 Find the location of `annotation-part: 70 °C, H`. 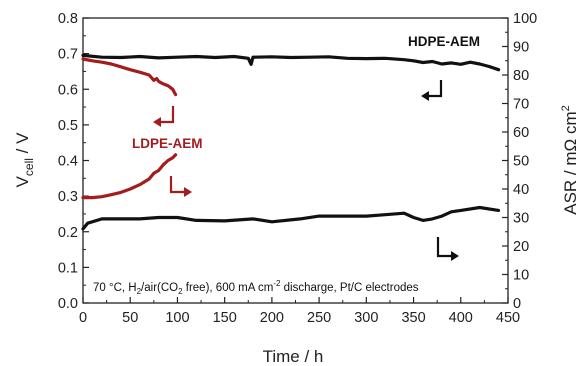

annotation-part: 70 °C, H is located at coordinates (115, 288).